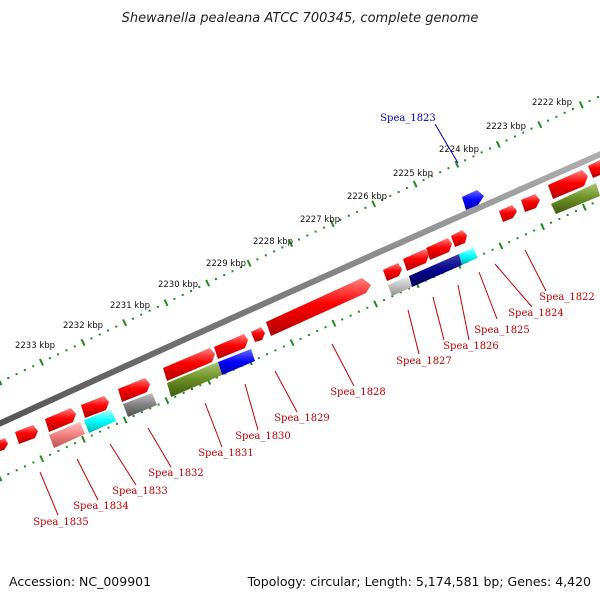 The height and width of the screenshot is (600, 600). What do you see at coordinates (236, 362) in the screenshot?
I see `gene-spea-1830-cog` at bounding box center [236, 362].